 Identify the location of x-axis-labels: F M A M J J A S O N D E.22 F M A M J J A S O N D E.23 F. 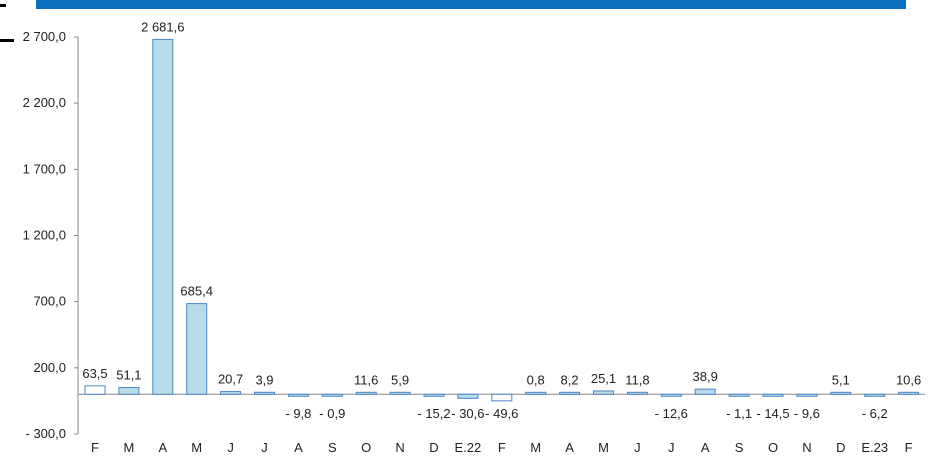
(502, 447).